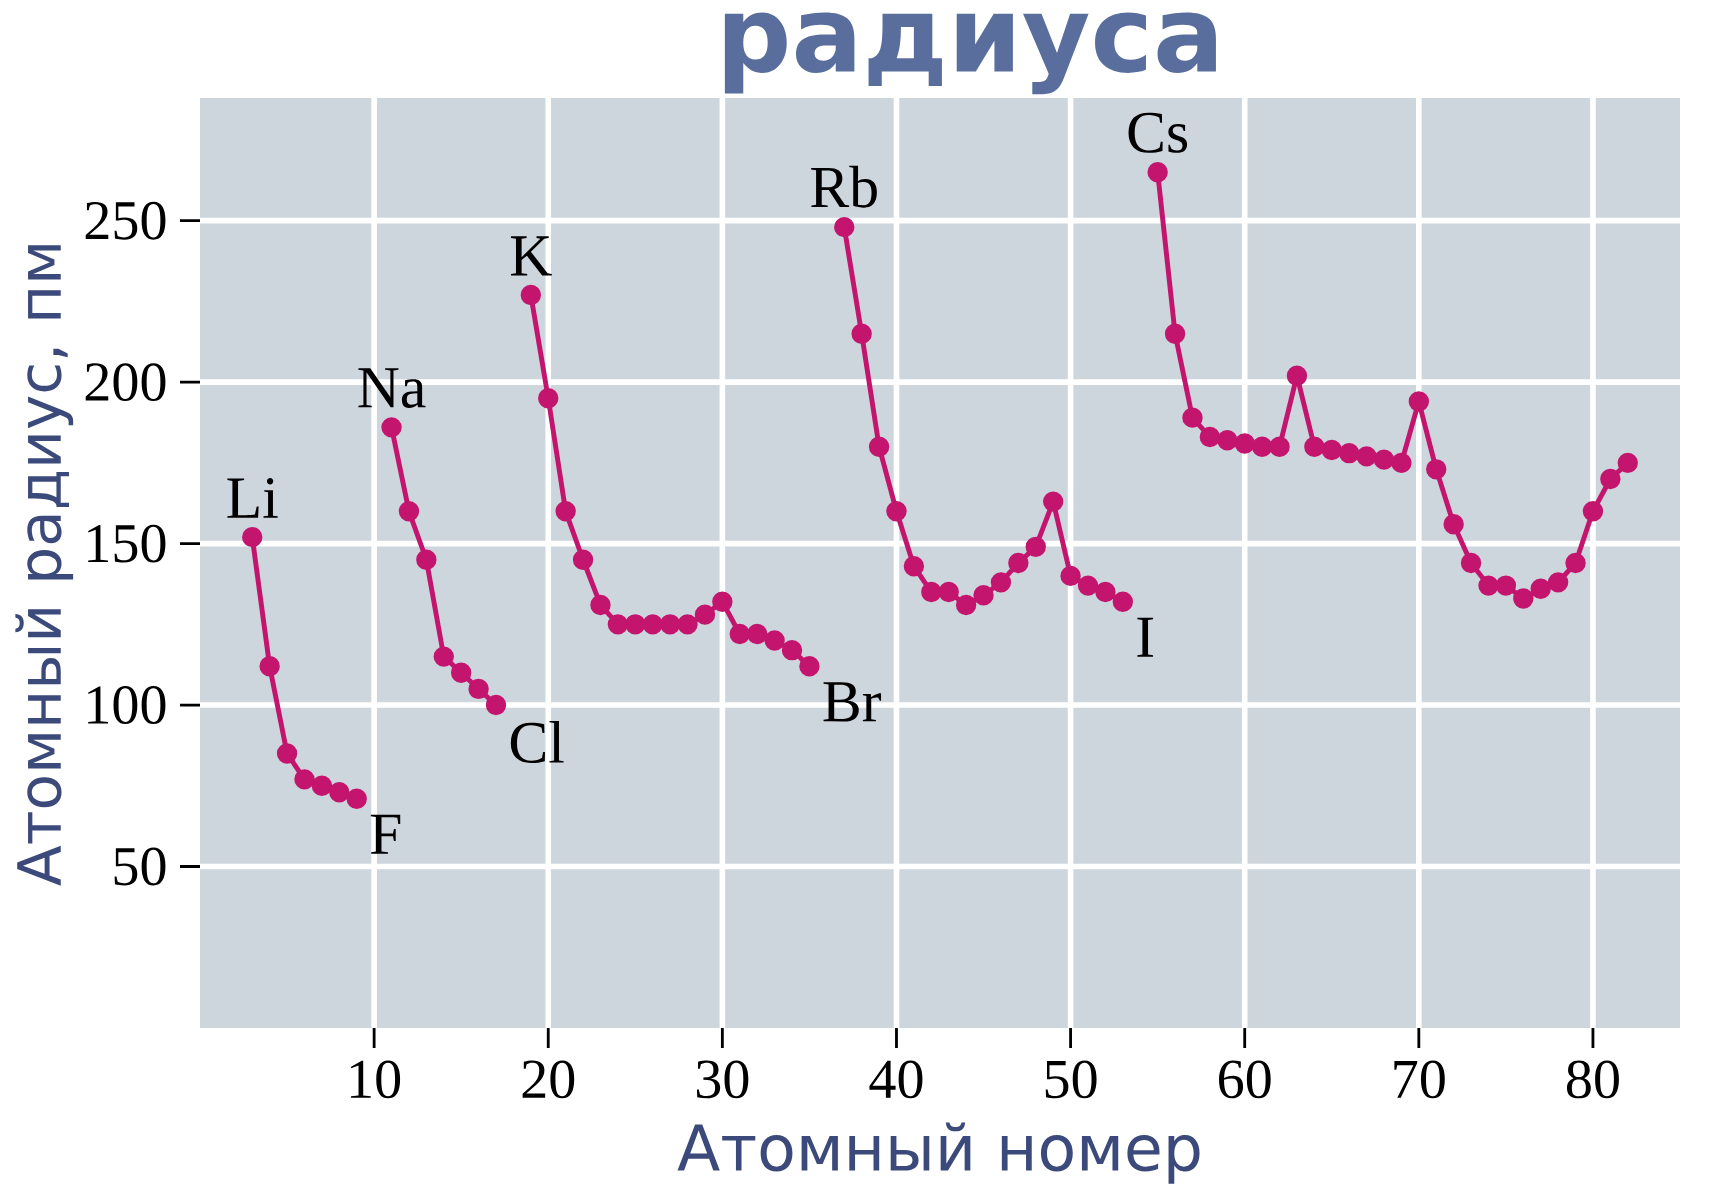  I want to click on y-tick-label: 200, so click(125, 382).